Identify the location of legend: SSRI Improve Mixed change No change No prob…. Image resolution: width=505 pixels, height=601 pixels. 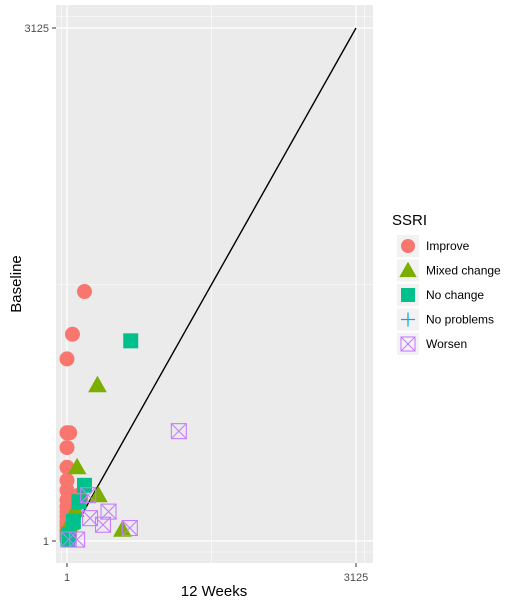
(446, 283).